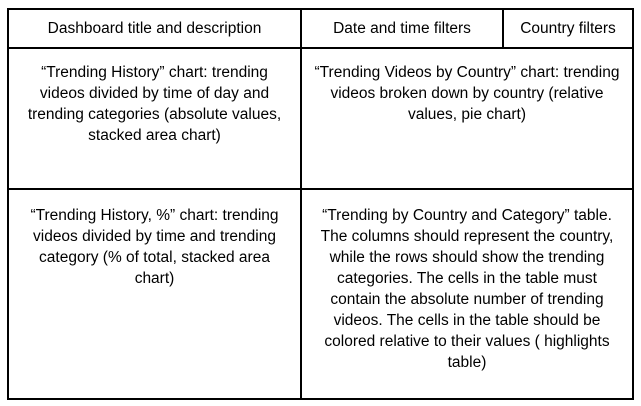 The image size is (641, 406). I want to click on country-filters-cell: Country filters, so click(568, 28).